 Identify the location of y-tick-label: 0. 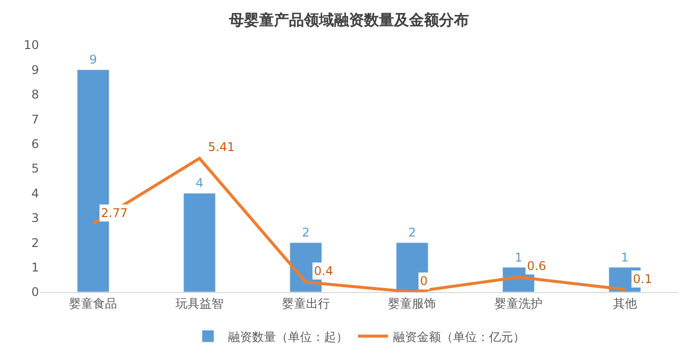
(35, 292).